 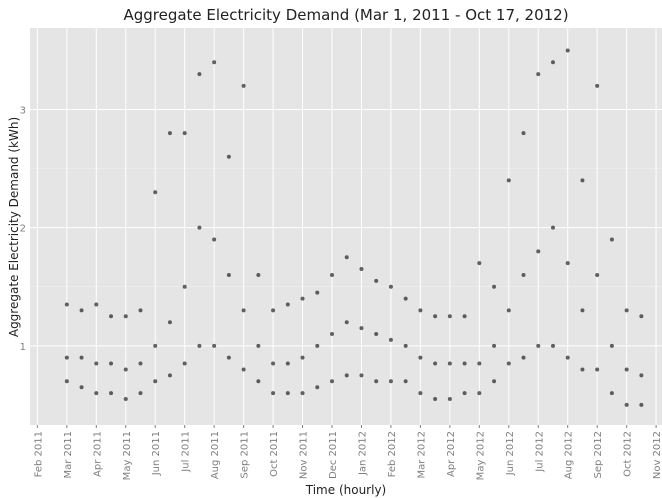 What do you see at coordinates (97, 454) in the screenshot?
I see `x-tick-label: Apr 2011` at bounding box center [97, 454].